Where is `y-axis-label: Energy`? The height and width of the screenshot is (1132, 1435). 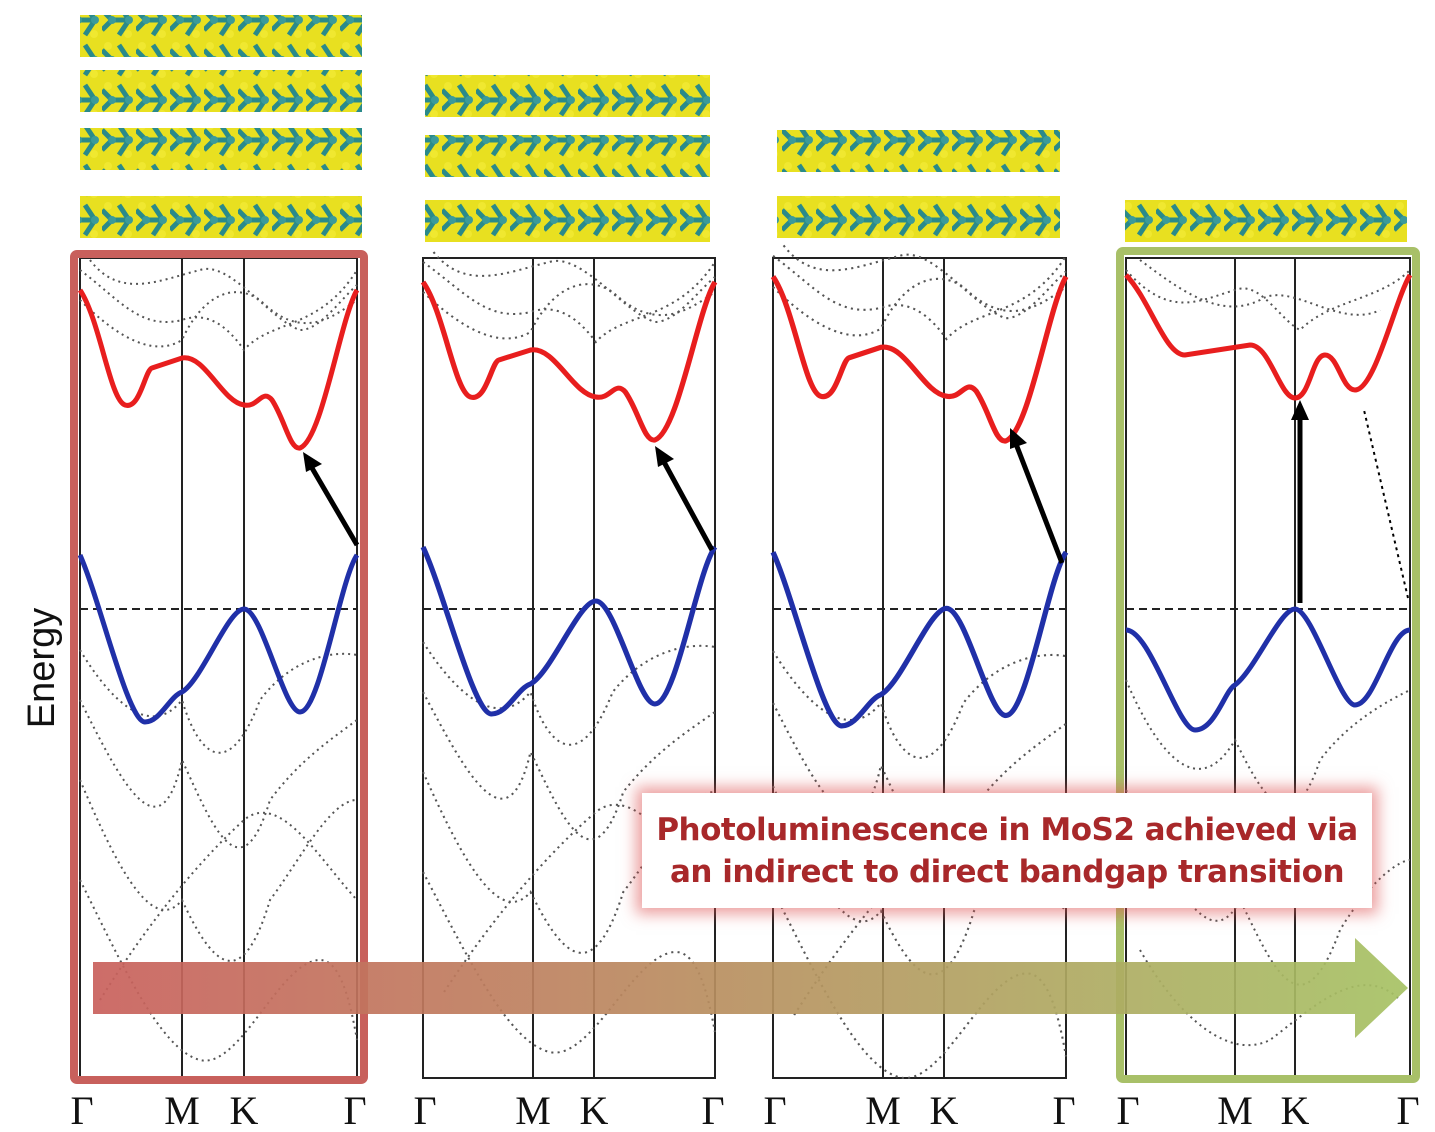
y-axis-label: Energy is located at coordinates (42, 668).